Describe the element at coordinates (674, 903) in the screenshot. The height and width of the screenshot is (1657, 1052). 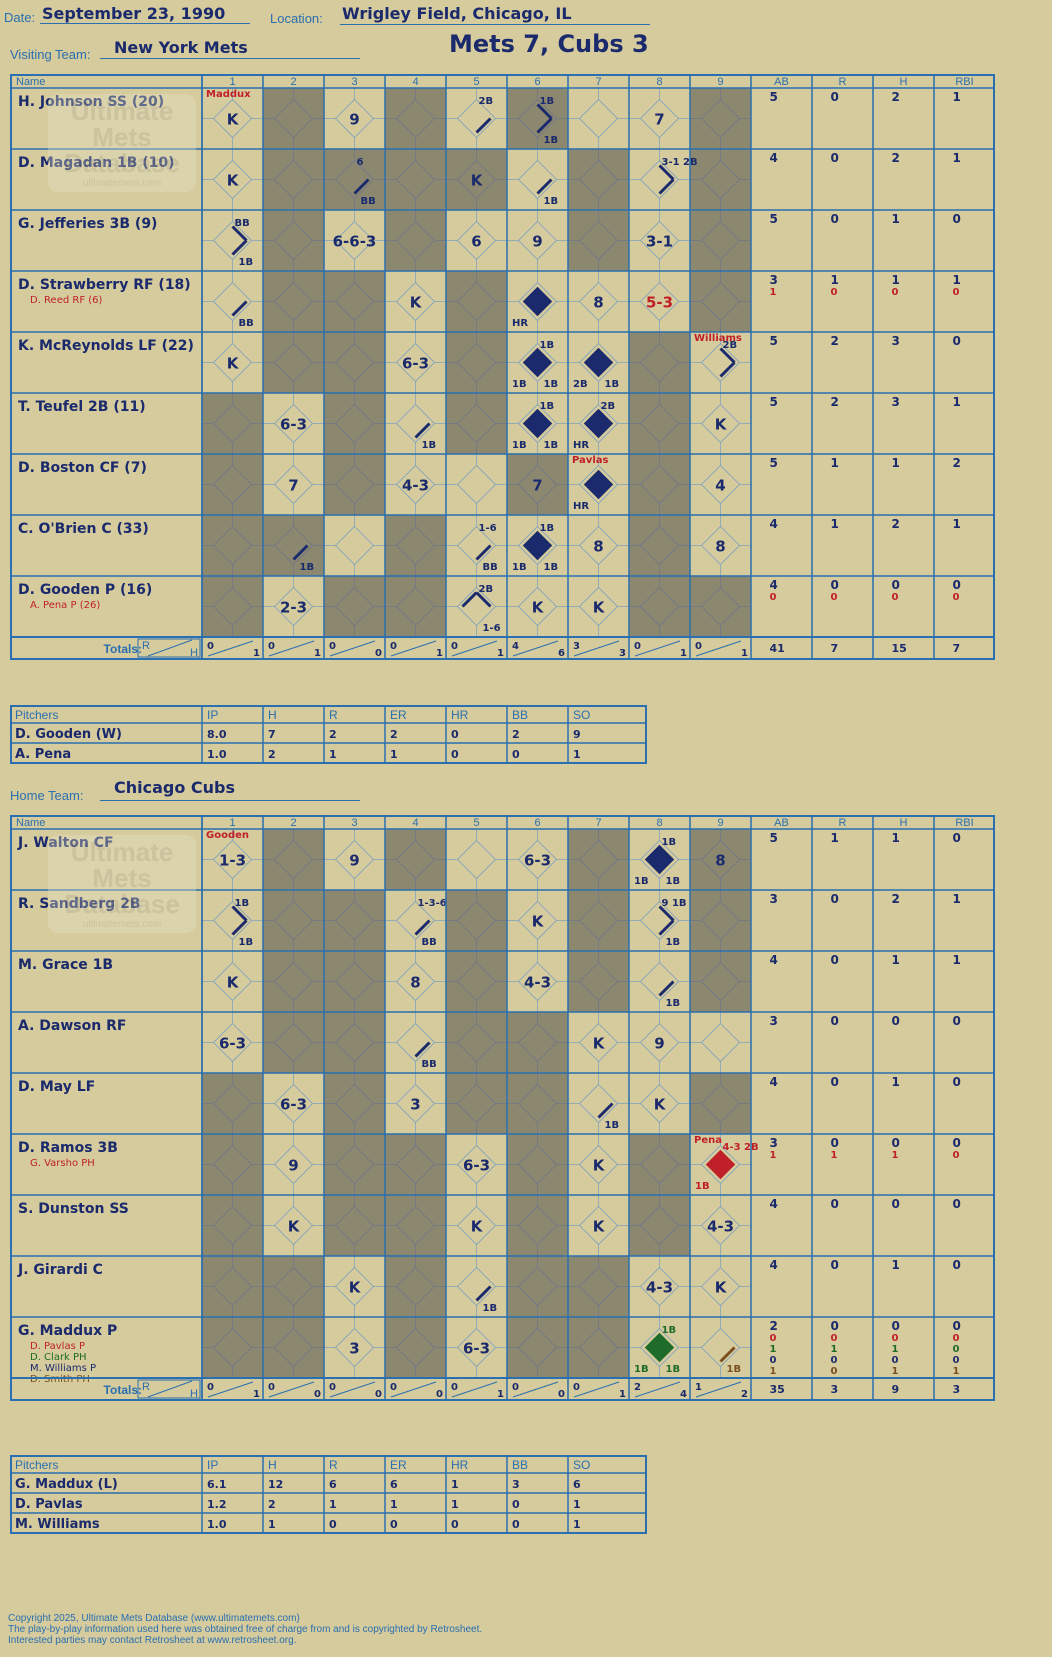
I see `play-note: 9 1B` at that location.